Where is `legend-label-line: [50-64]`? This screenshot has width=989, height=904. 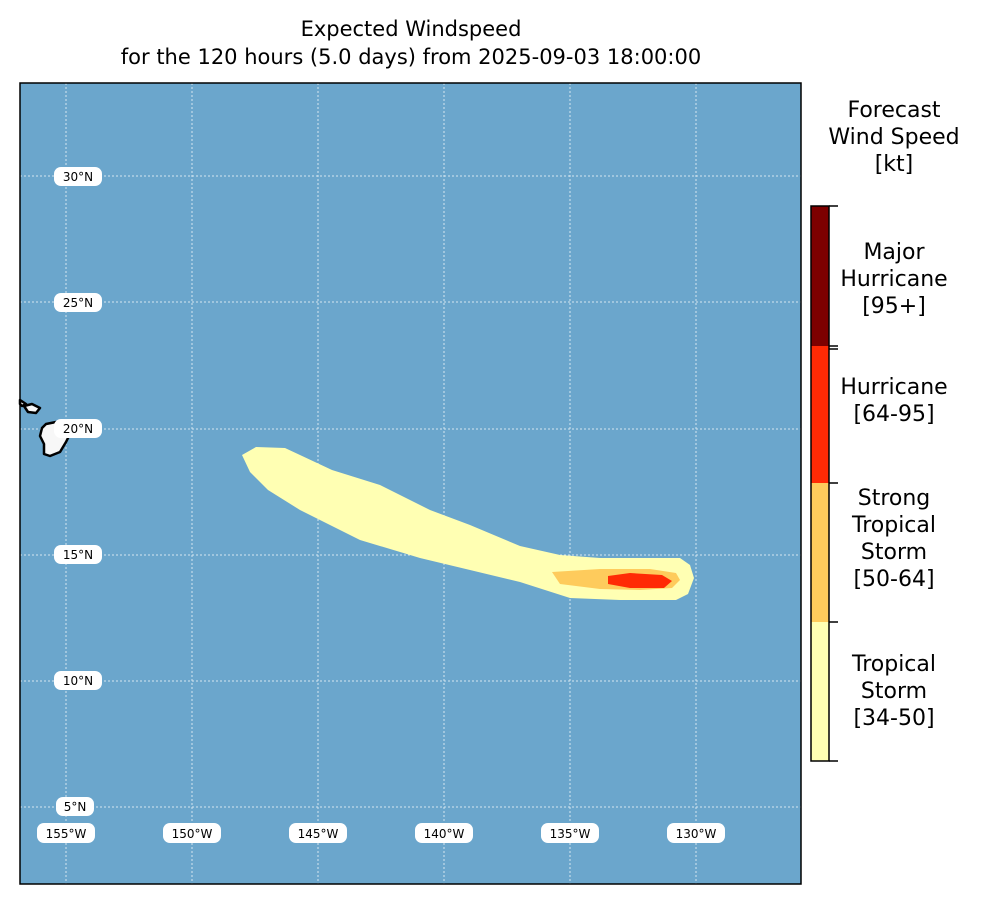 legend-label-line: [50-64] is located at coordinates (894, 579).